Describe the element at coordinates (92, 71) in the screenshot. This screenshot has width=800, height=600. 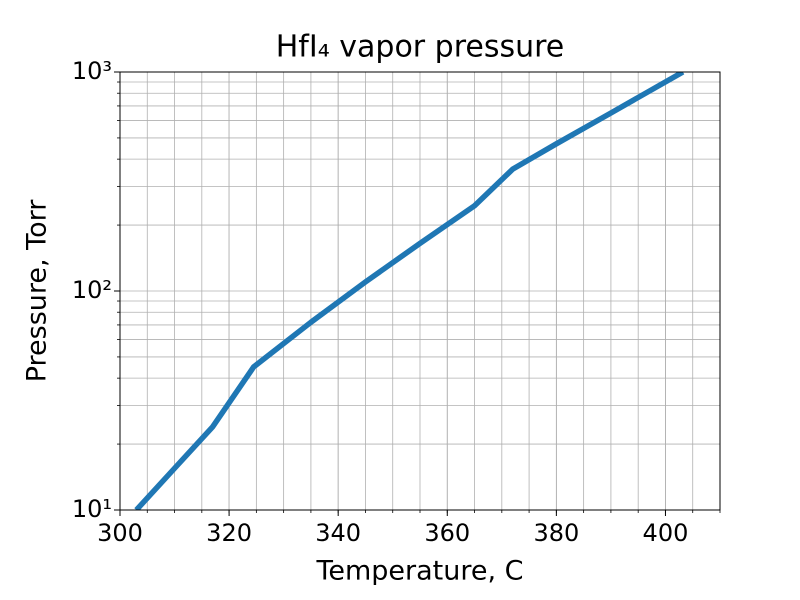
I see `y-tick-label: 10³` at that location.